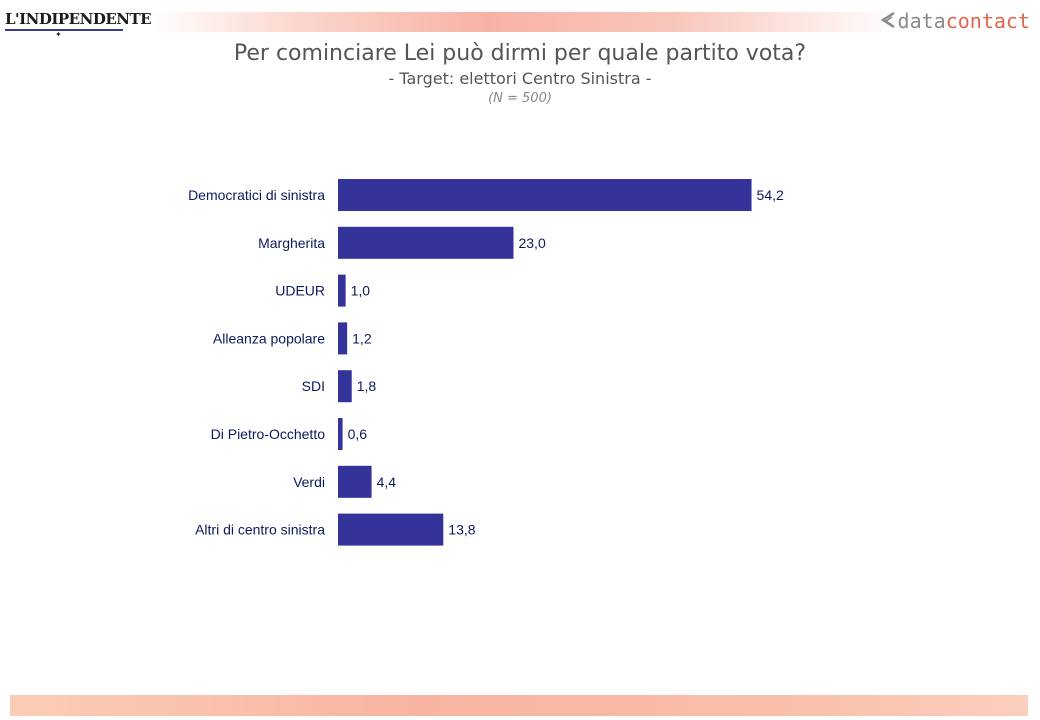 The width and height of the screenshot is (1040, 720). What do you see at coordinates (256, 195) in the screenshot?
I see `category-label: Democratici di sinistra` at bounding box center [256, 195].